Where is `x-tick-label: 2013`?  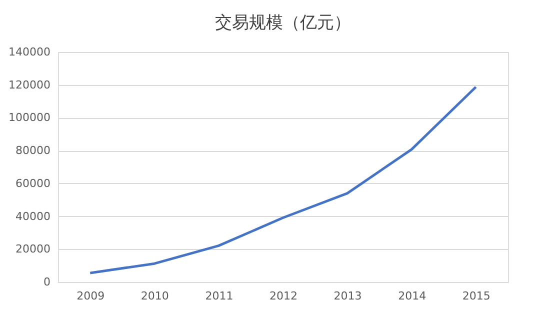
x-tick-label: 2013 is located at coordinates (348, 296).